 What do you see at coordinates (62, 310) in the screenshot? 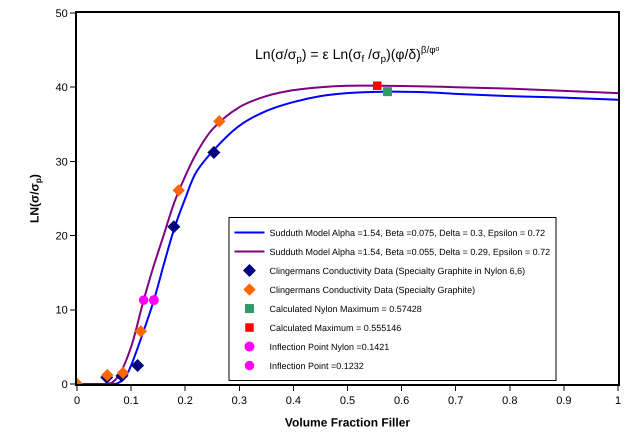
I see `y-tick-label: 10` at bounding box center [62, 310].